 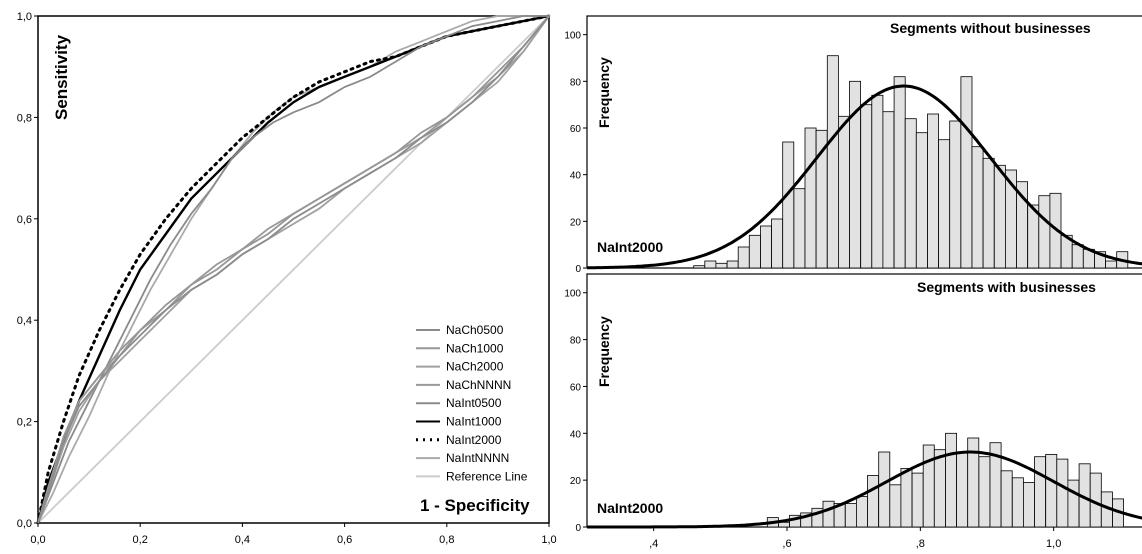 What do you see at coordinates (575, 411) in the screenshot?
I see `hist-bot-y-axis: 0 20 40 60 80 100` at bounding box center [575, 411].